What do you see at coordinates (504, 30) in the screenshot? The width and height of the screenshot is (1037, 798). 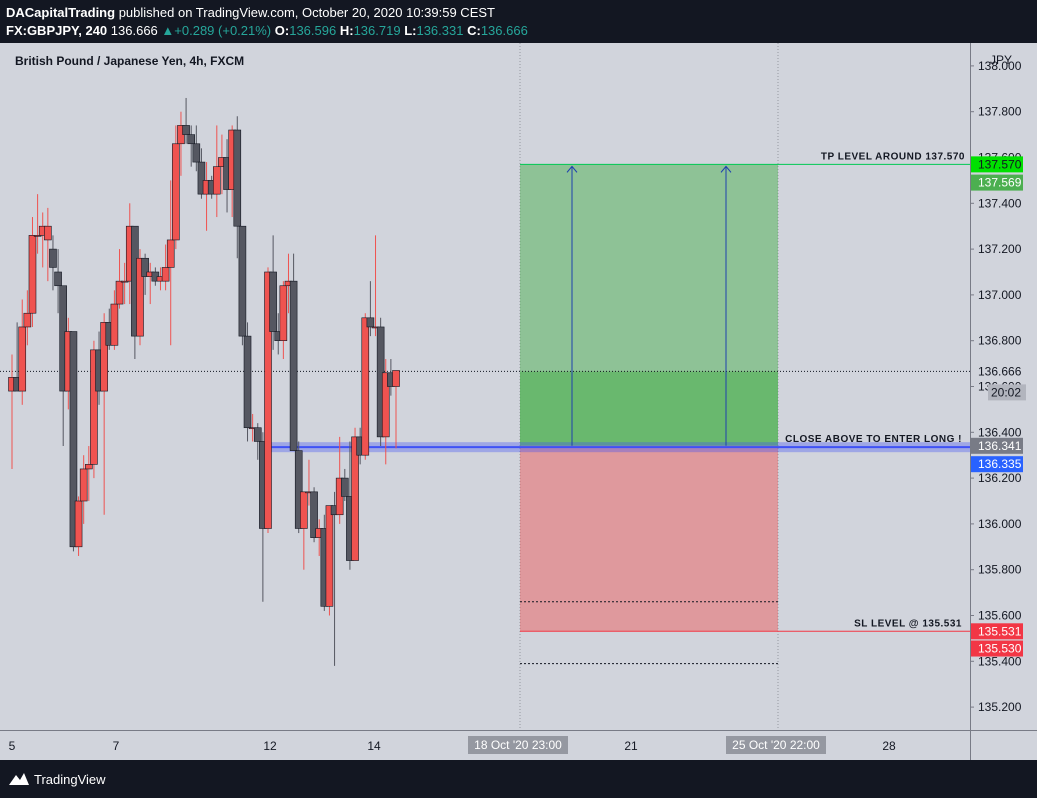 I see `close-value: 136.666` at bounding box center [504, 30].